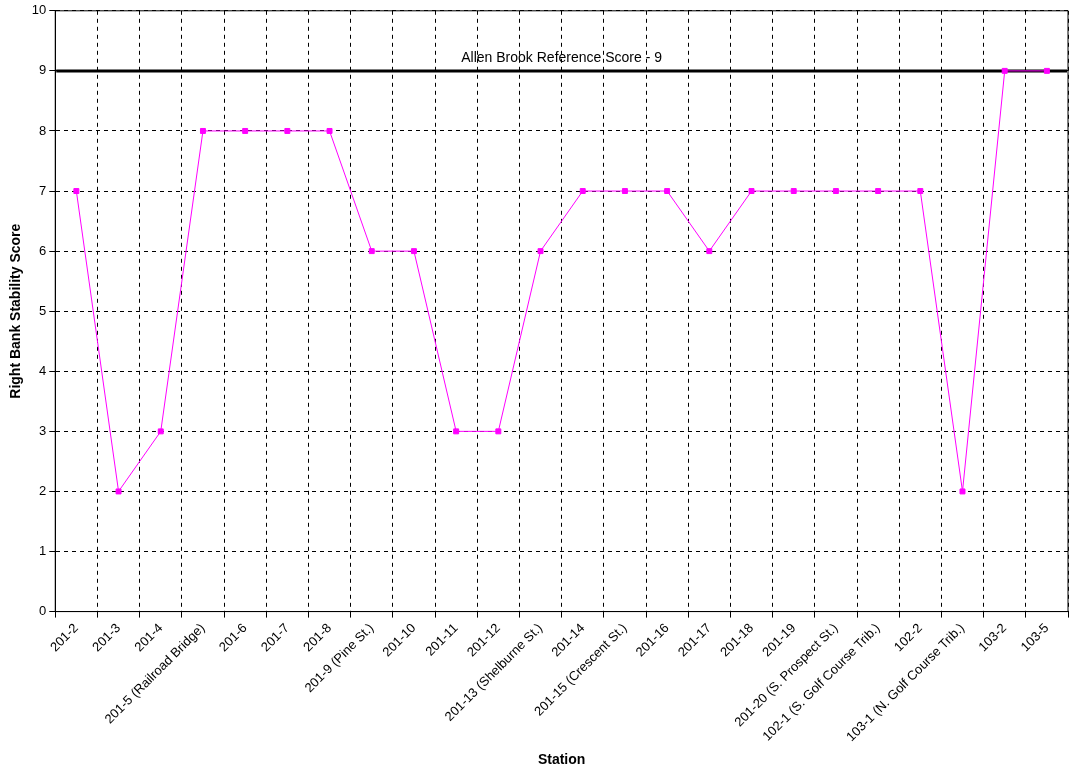  Describe the element at coordinates (43, 250) in the screenshot. I see `y-tick-label: 6` at that location.